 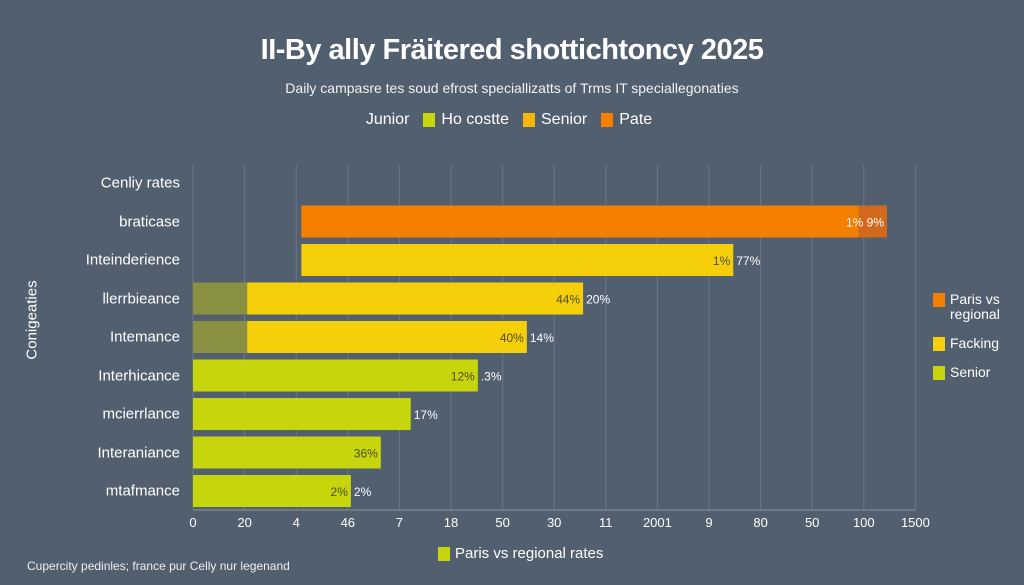 What do you see at coordinates (748, 261) in the screenshot?
I see `data-label: 77%` at bounding box center [748, 261].